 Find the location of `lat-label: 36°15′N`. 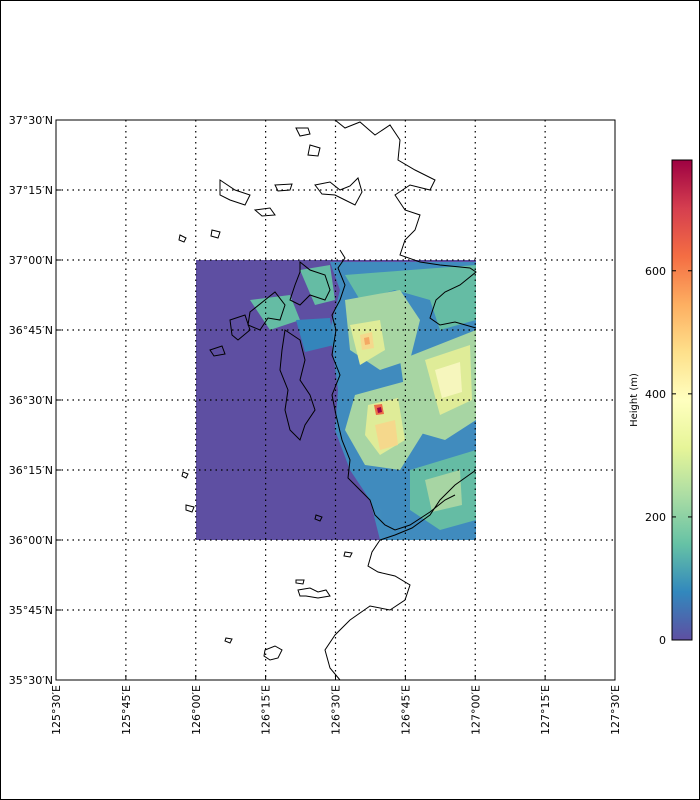

lat-label: 36°15′N is located at coordinates (31, 470).